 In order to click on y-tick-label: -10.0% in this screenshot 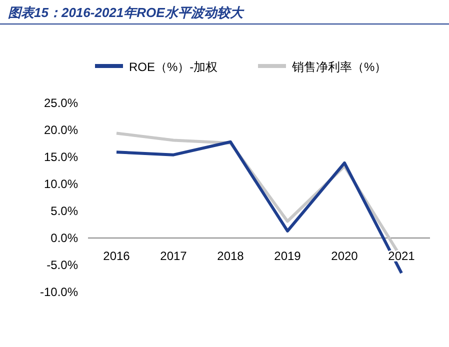, I will do `click(59, 292)`.